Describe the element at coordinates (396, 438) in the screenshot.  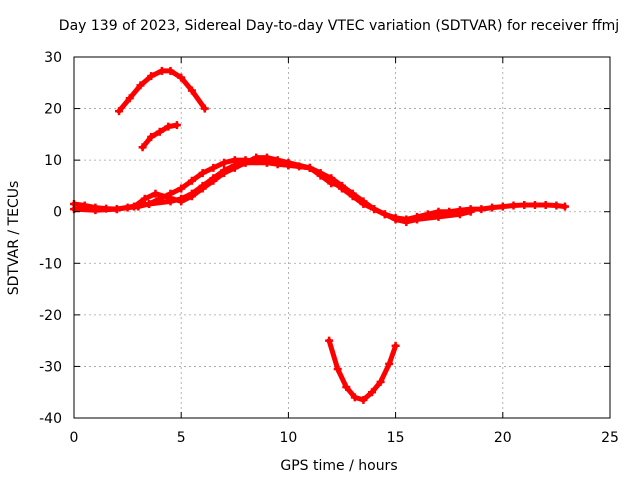
I see `x-tick-label-3: 15` at that location.